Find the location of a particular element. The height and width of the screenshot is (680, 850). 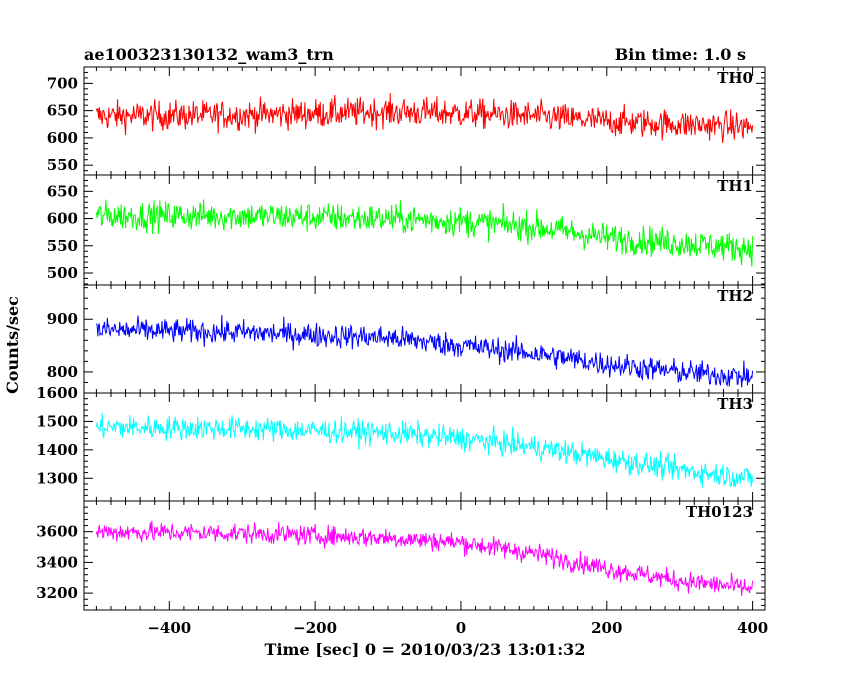

y-tick-label: 900 is located at coordinates (62, 319).